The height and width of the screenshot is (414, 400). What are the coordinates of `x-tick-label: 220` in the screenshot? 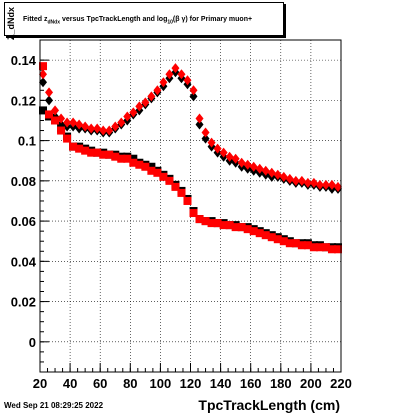 It's located at (341, 383).